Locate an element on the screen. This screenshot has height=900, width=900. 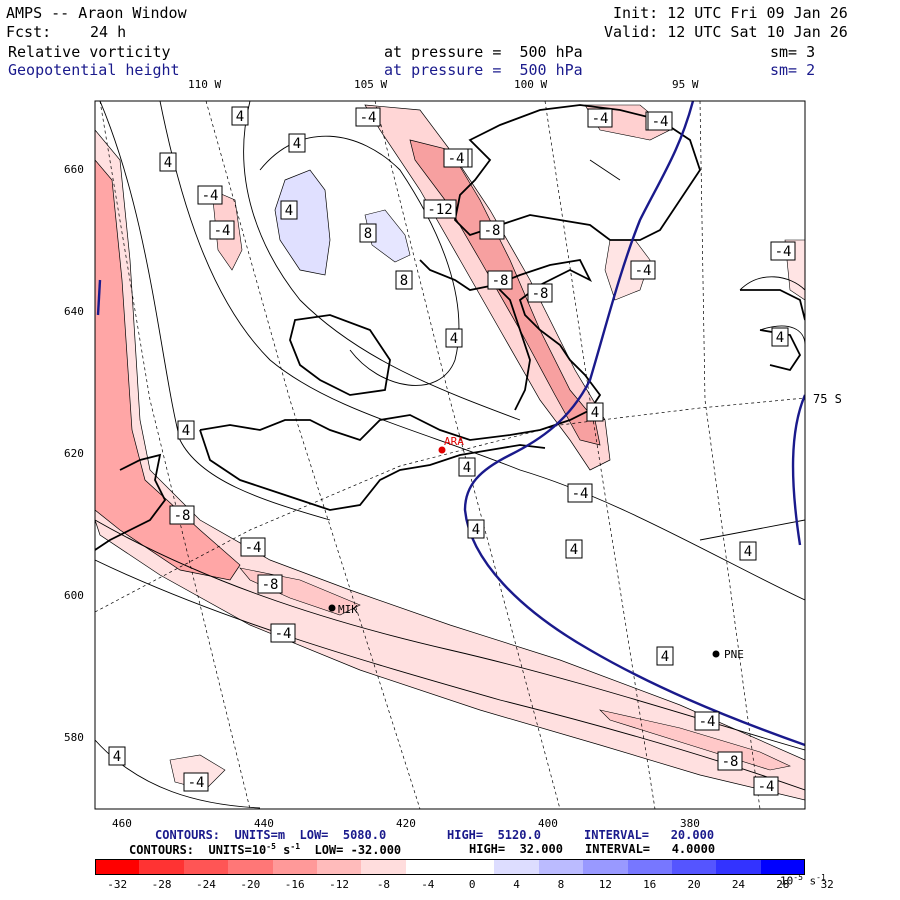
field1-name: Relative vorticity is located at coordinates (89, 52).